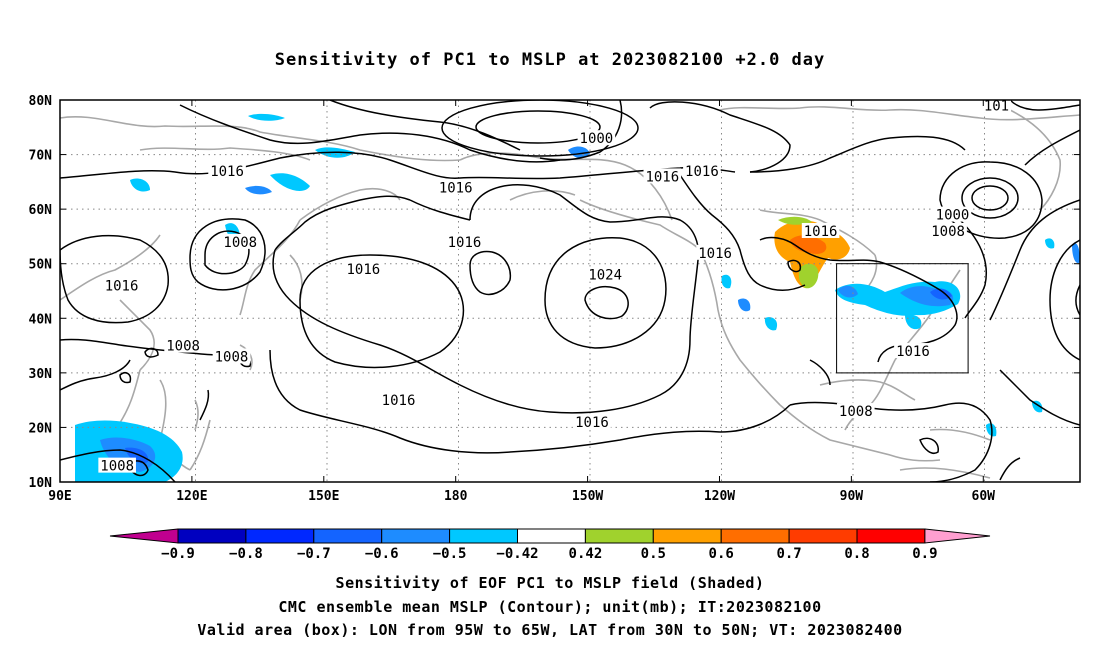  Describe the element at coordinates (719, 496) in the screenshot. I see `lon-label: 120W` at that location.